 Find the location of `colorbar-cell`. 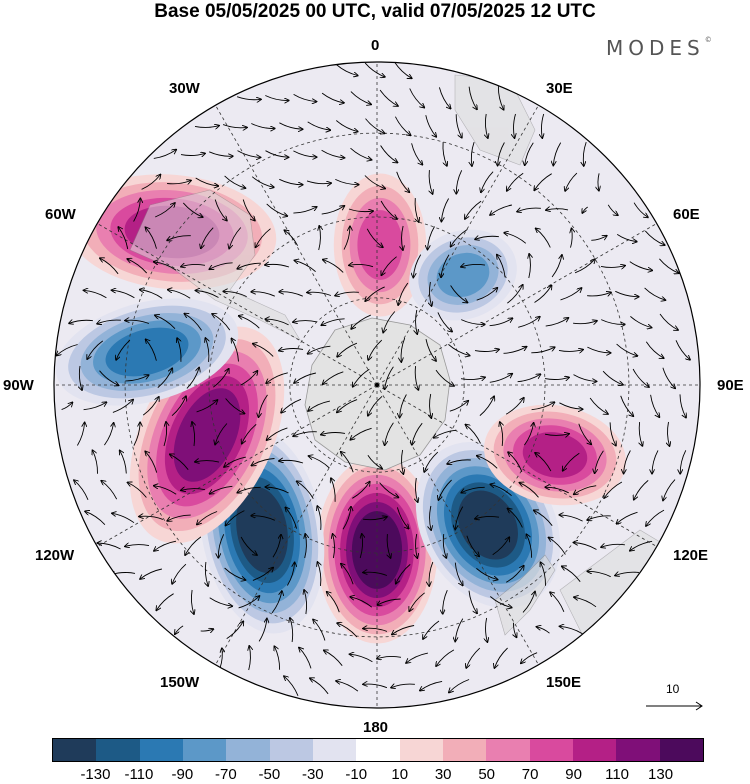

colorbar-cell is located at coordinates (378, 750).